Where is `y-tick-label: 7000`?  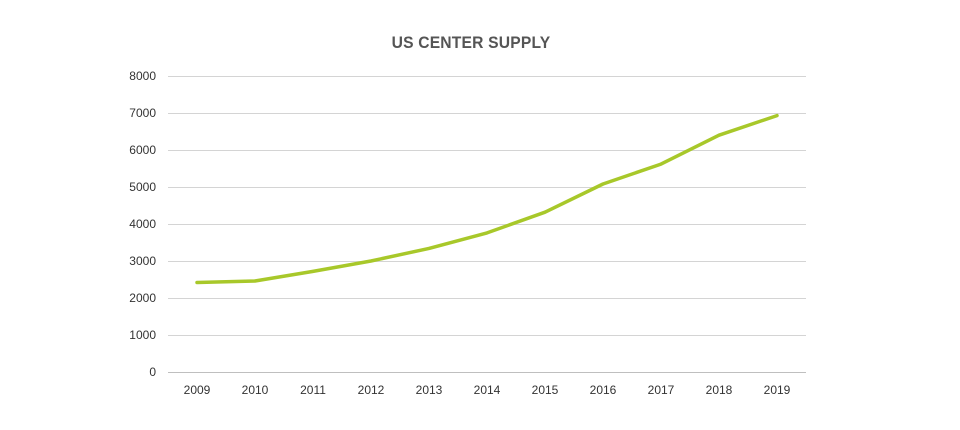 y-tick-label: 7000 is located at coordinates (142, 113).